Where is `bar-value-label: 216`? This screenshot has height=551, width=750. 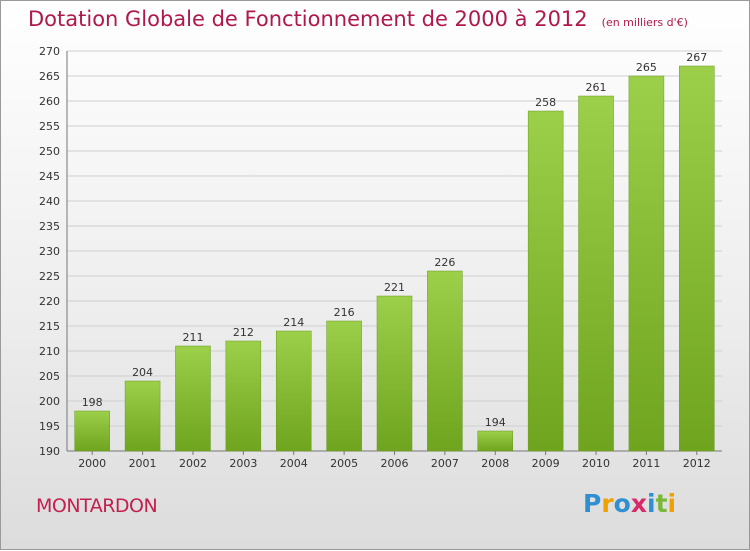 bar-value-label: 216 is located at coordinates (344, 312).